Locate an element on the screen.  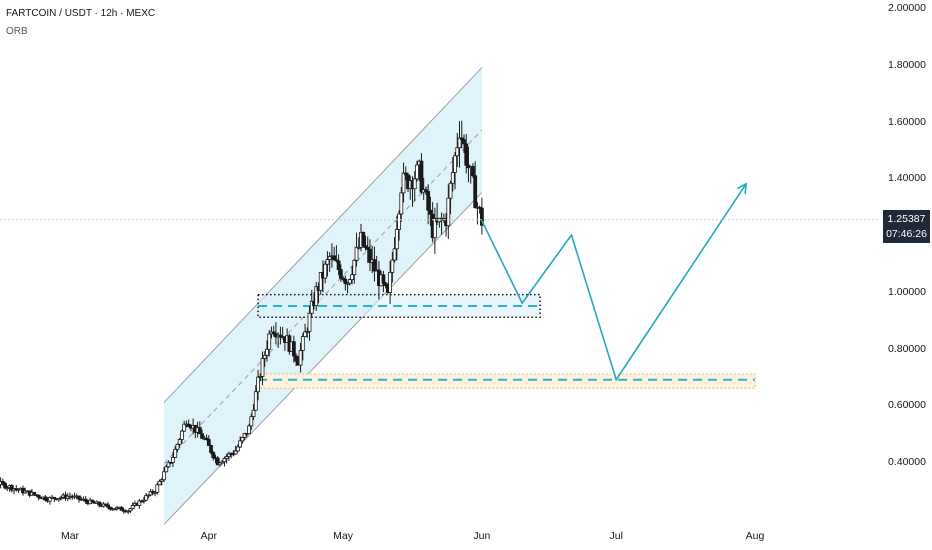
price-badge: 1.25387 07:46:26 is located at coordinates (906, 226).